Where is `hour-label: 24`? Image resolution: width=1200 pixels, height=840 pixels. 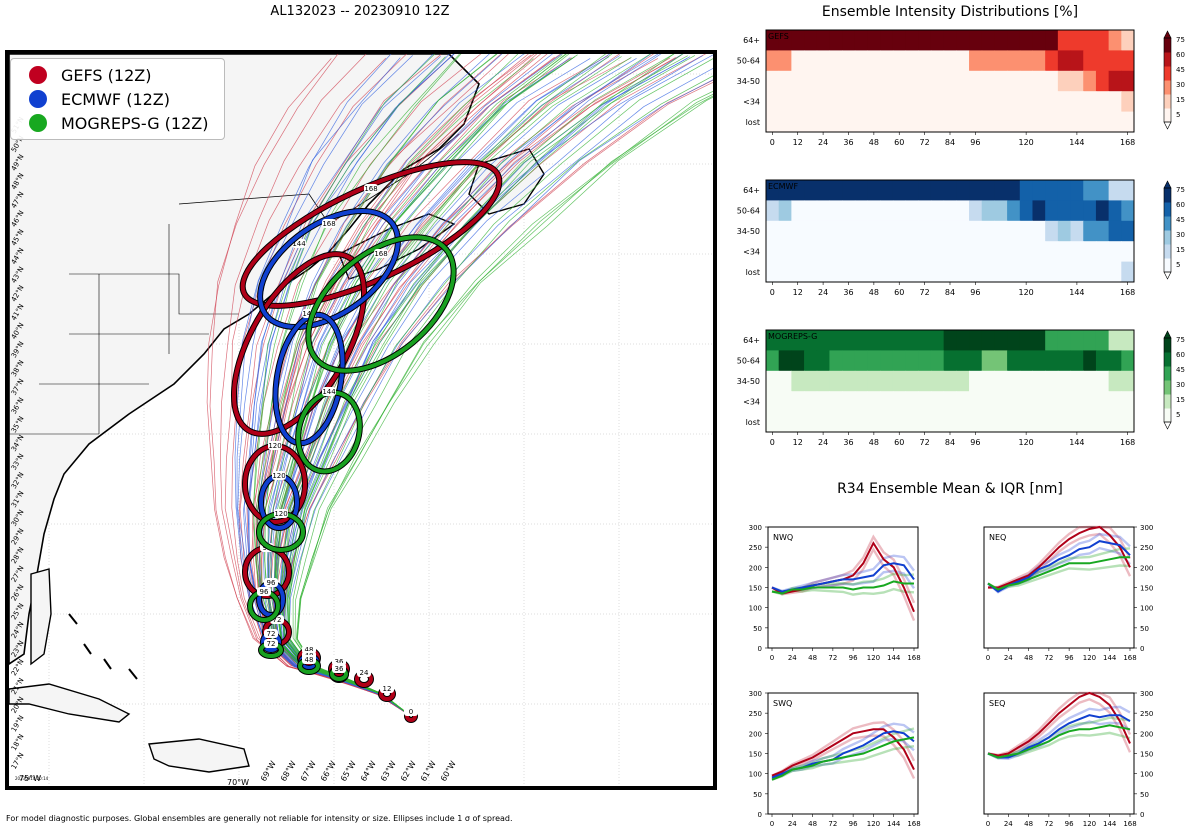 hour-label: 24 is located at coordinates (364, 672).